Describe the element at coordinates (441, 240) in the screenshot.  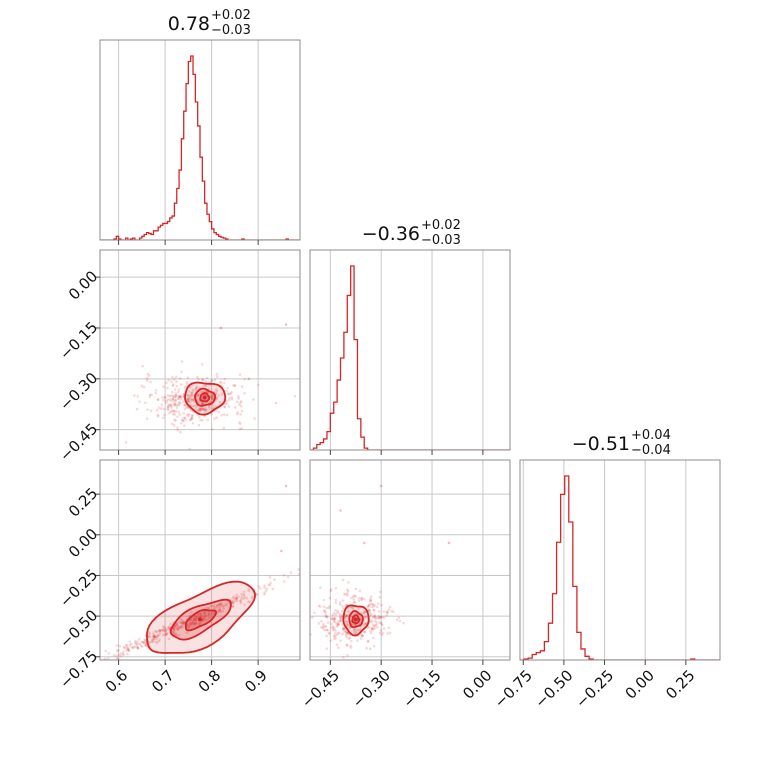
I see `title-minus: −0.03` at that location.